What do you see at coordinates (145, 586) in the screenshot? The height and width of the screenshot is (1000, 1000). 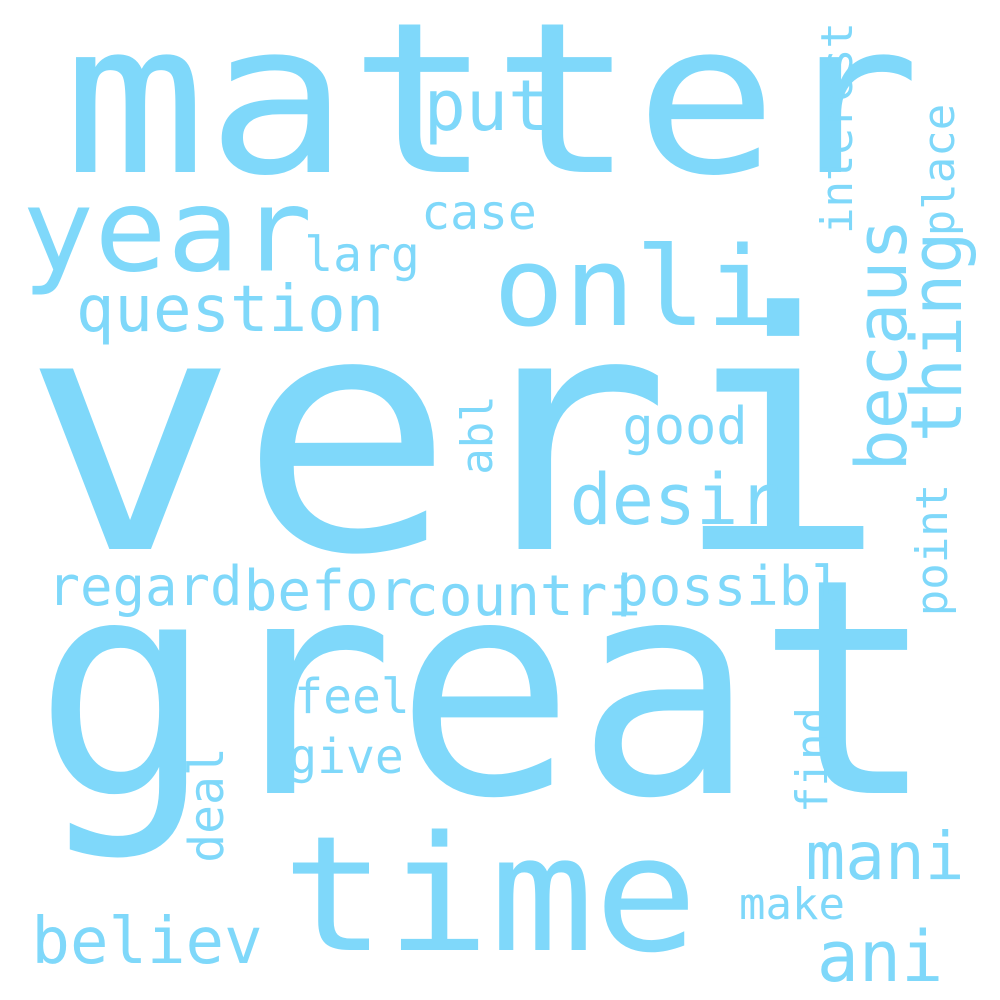 I see `word-regard: regard` at bounding box center [145, 586].